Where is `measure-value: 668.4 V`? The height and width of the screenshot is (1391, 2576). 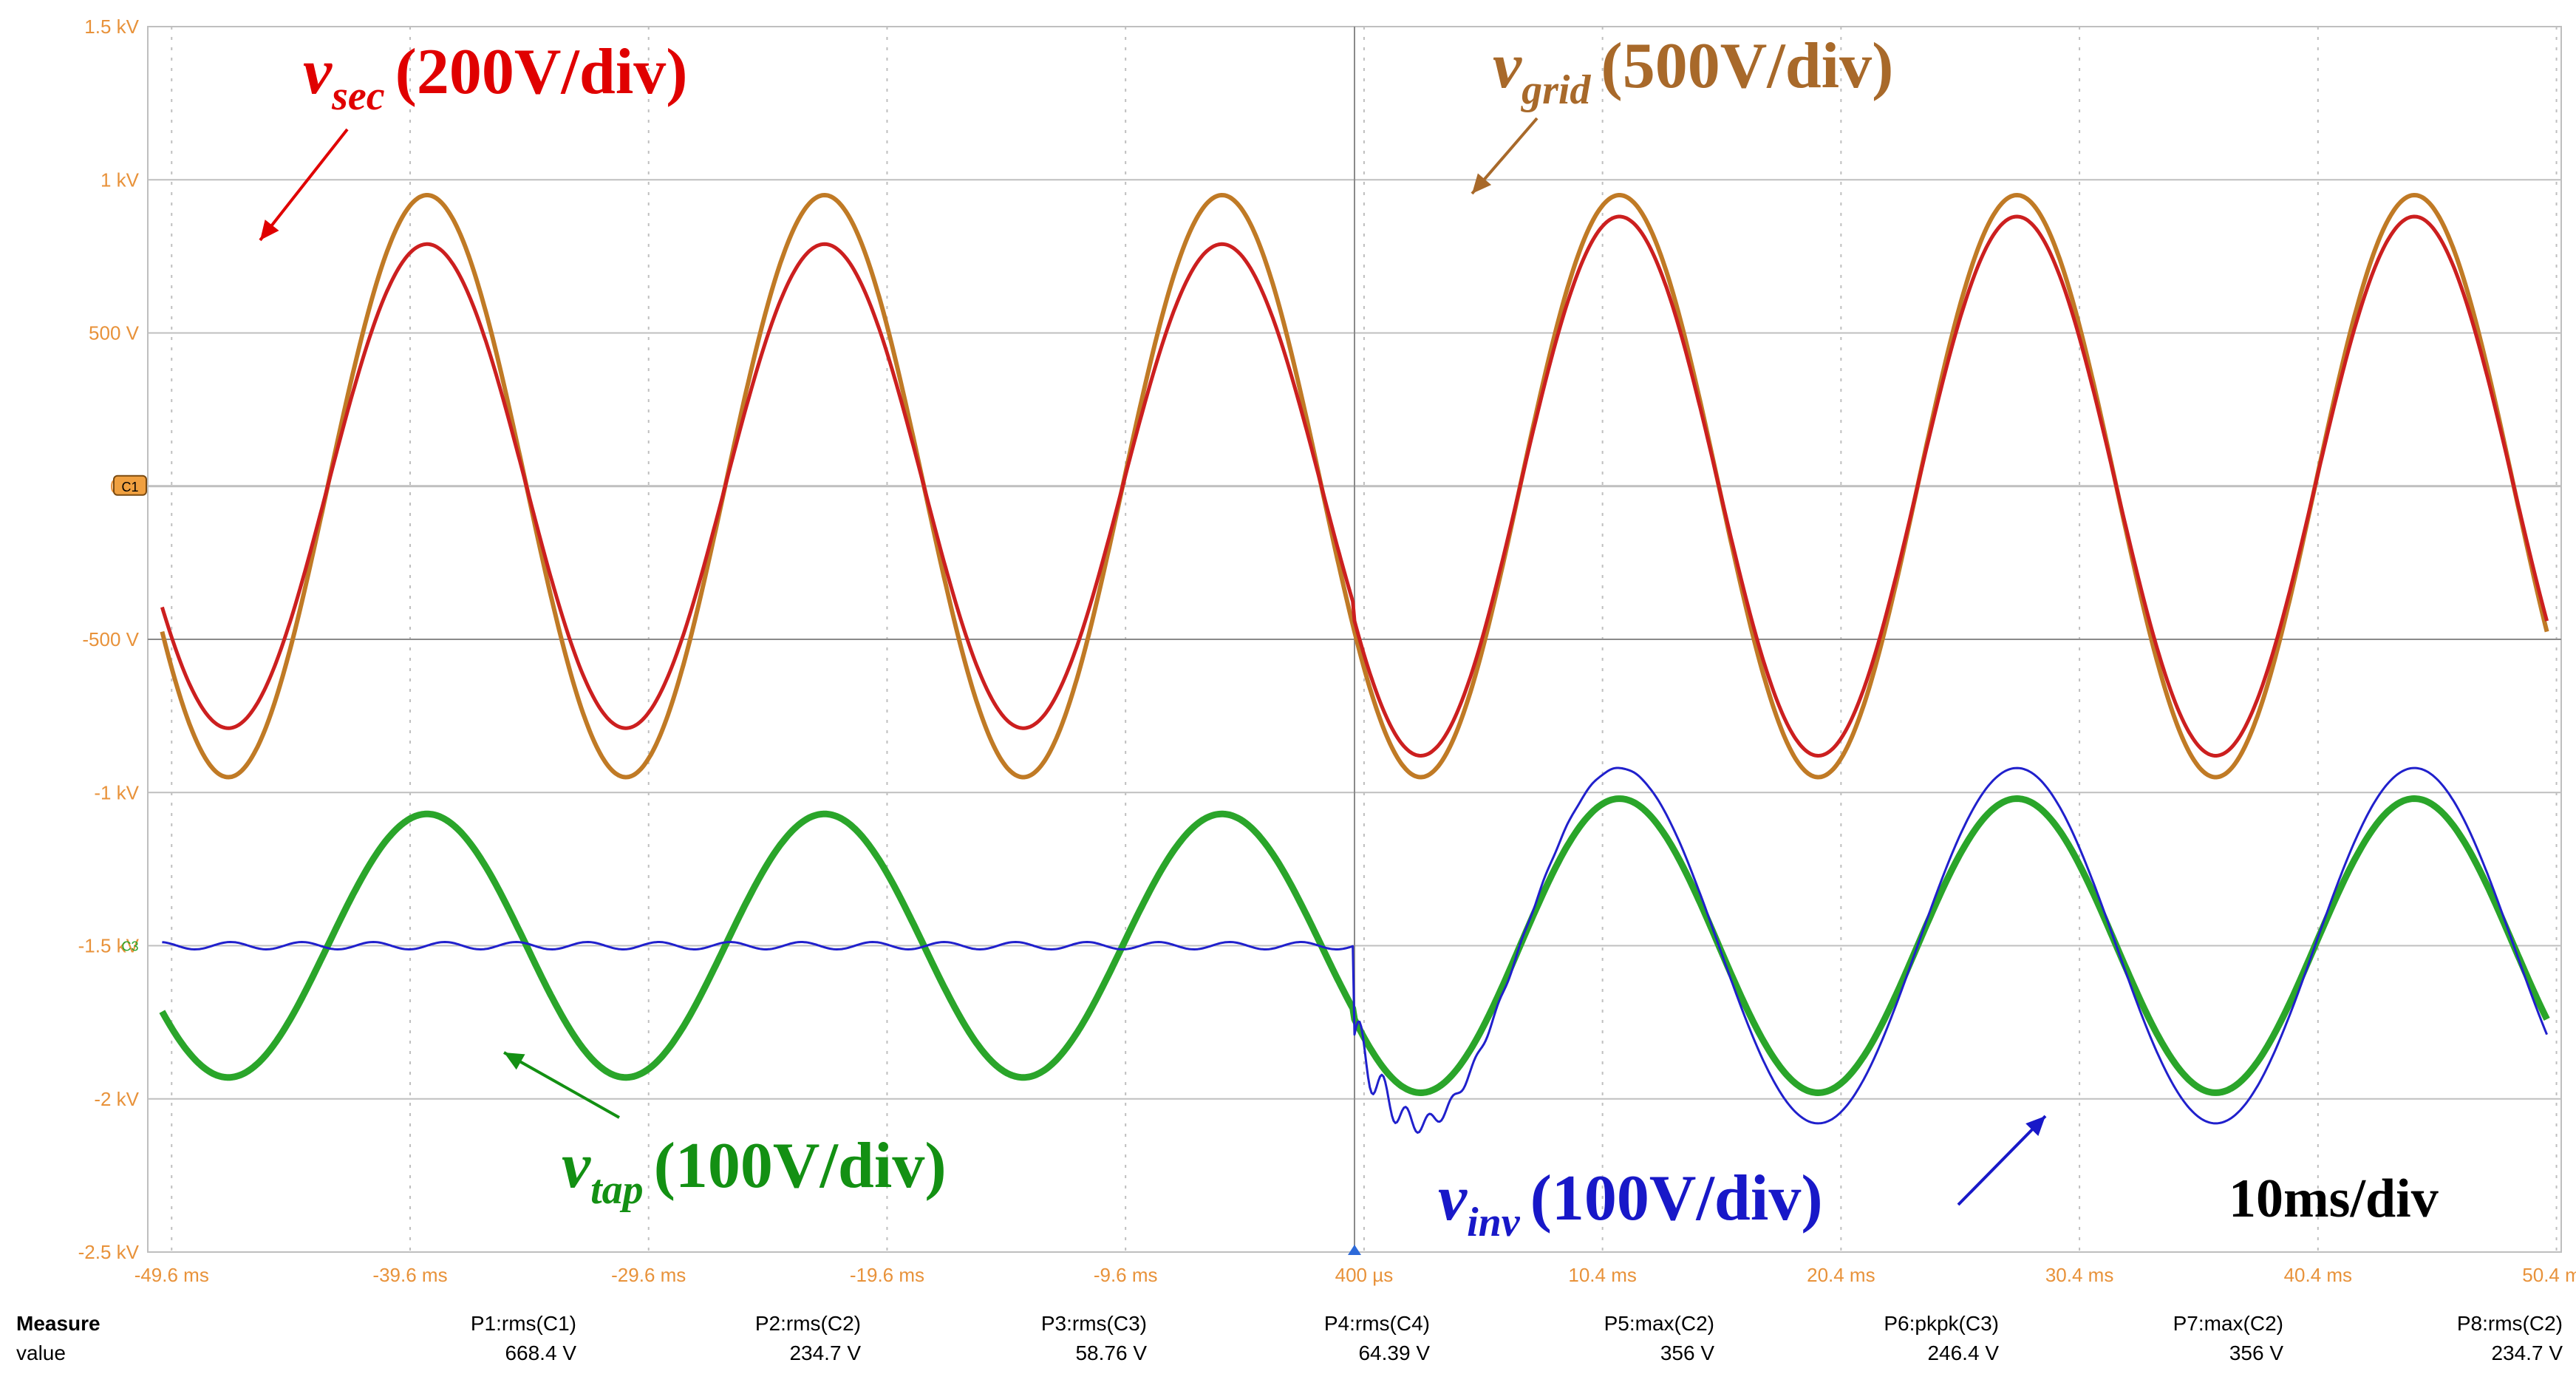
measure-value: 668.4 V is located at coordinates (540, 1353).